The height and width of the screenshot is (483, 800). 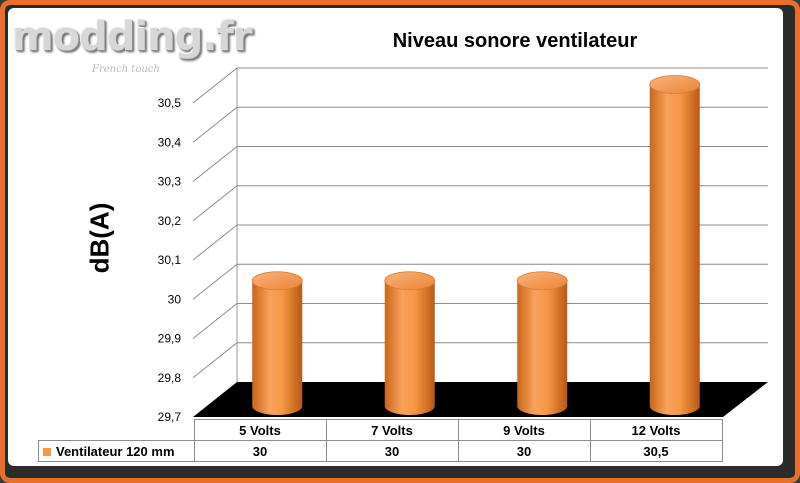 What do you see at coordinates (656, 451) in the screenshot?
I see `data-label: 30,5` at bounding box center [656, 451].